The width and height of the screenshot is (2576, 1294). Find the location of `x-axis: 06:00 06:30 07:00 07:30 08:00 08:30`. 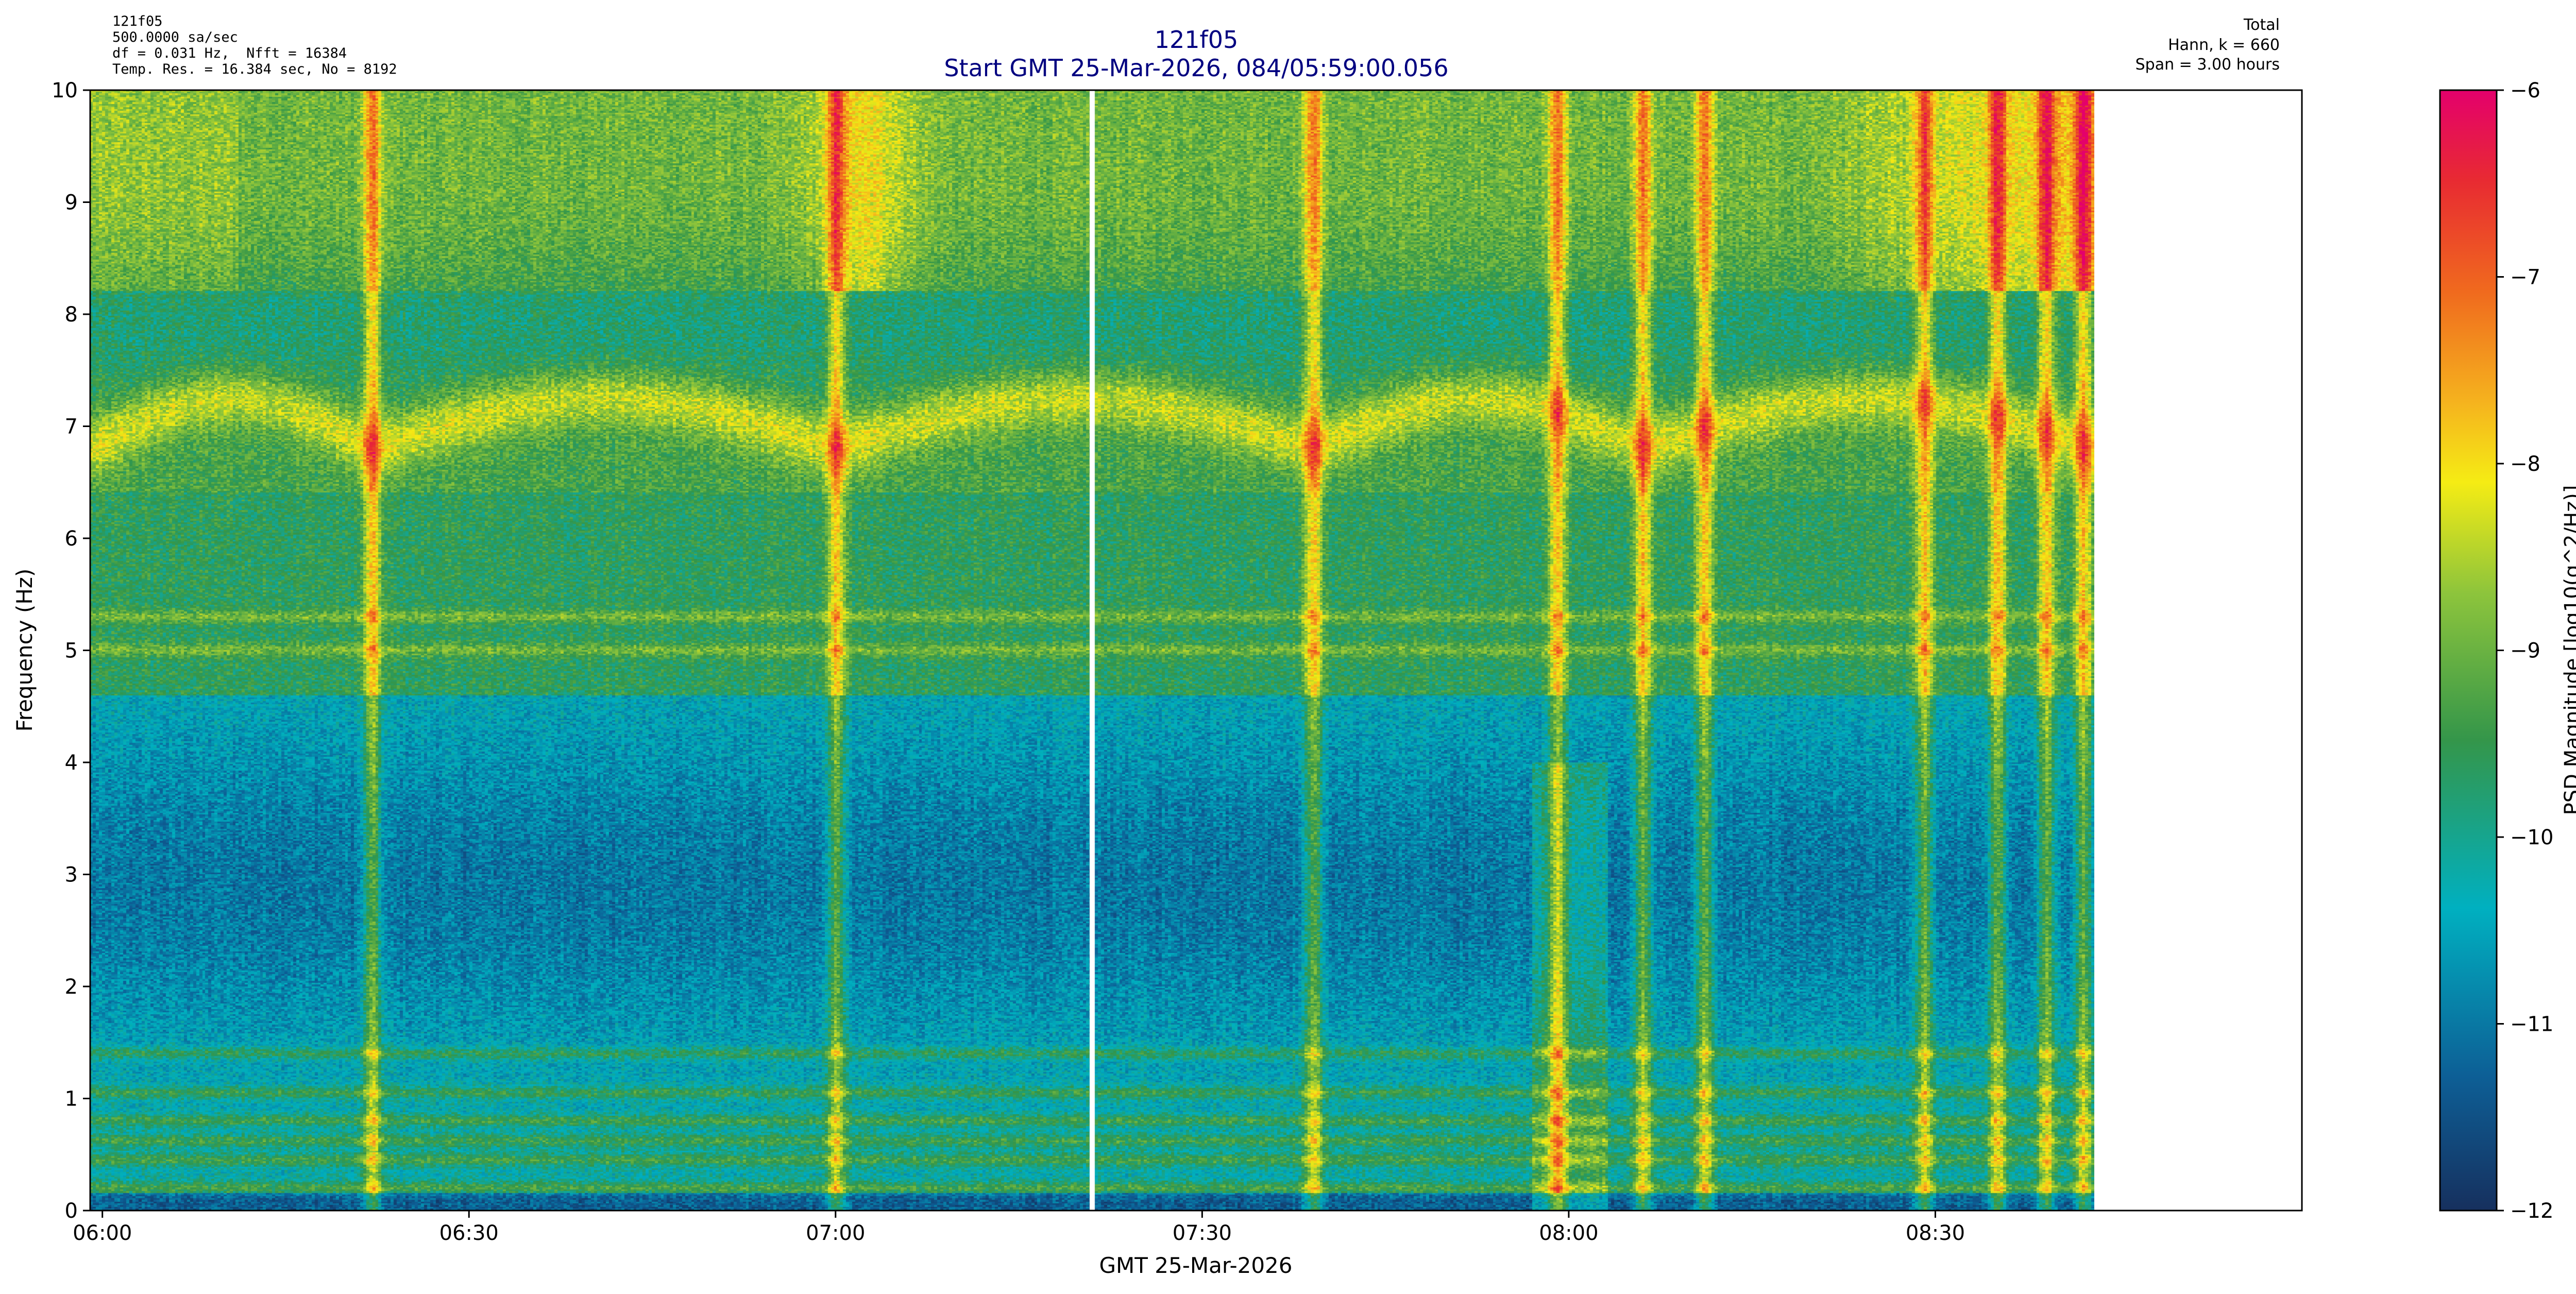

x-axis: 06:00 06:30 07:00 07:30 08:00 08:30 is located at coordinates (1019, 1228).